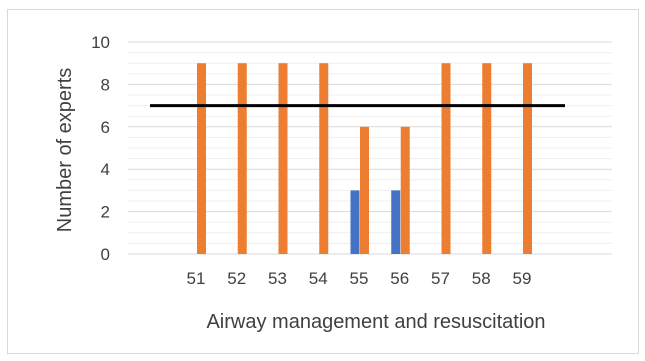 This screenshot has height=361, width=645. I want to click on x-tick-labels: 51 52 53 54 55 56 57 58 59, so click(359, 278).